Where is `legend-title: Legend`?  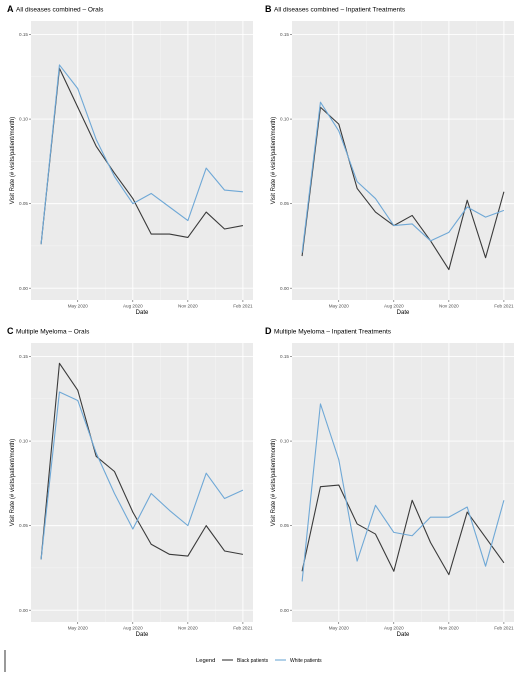 legend-title: Legend is located at coordinates (205, 661).